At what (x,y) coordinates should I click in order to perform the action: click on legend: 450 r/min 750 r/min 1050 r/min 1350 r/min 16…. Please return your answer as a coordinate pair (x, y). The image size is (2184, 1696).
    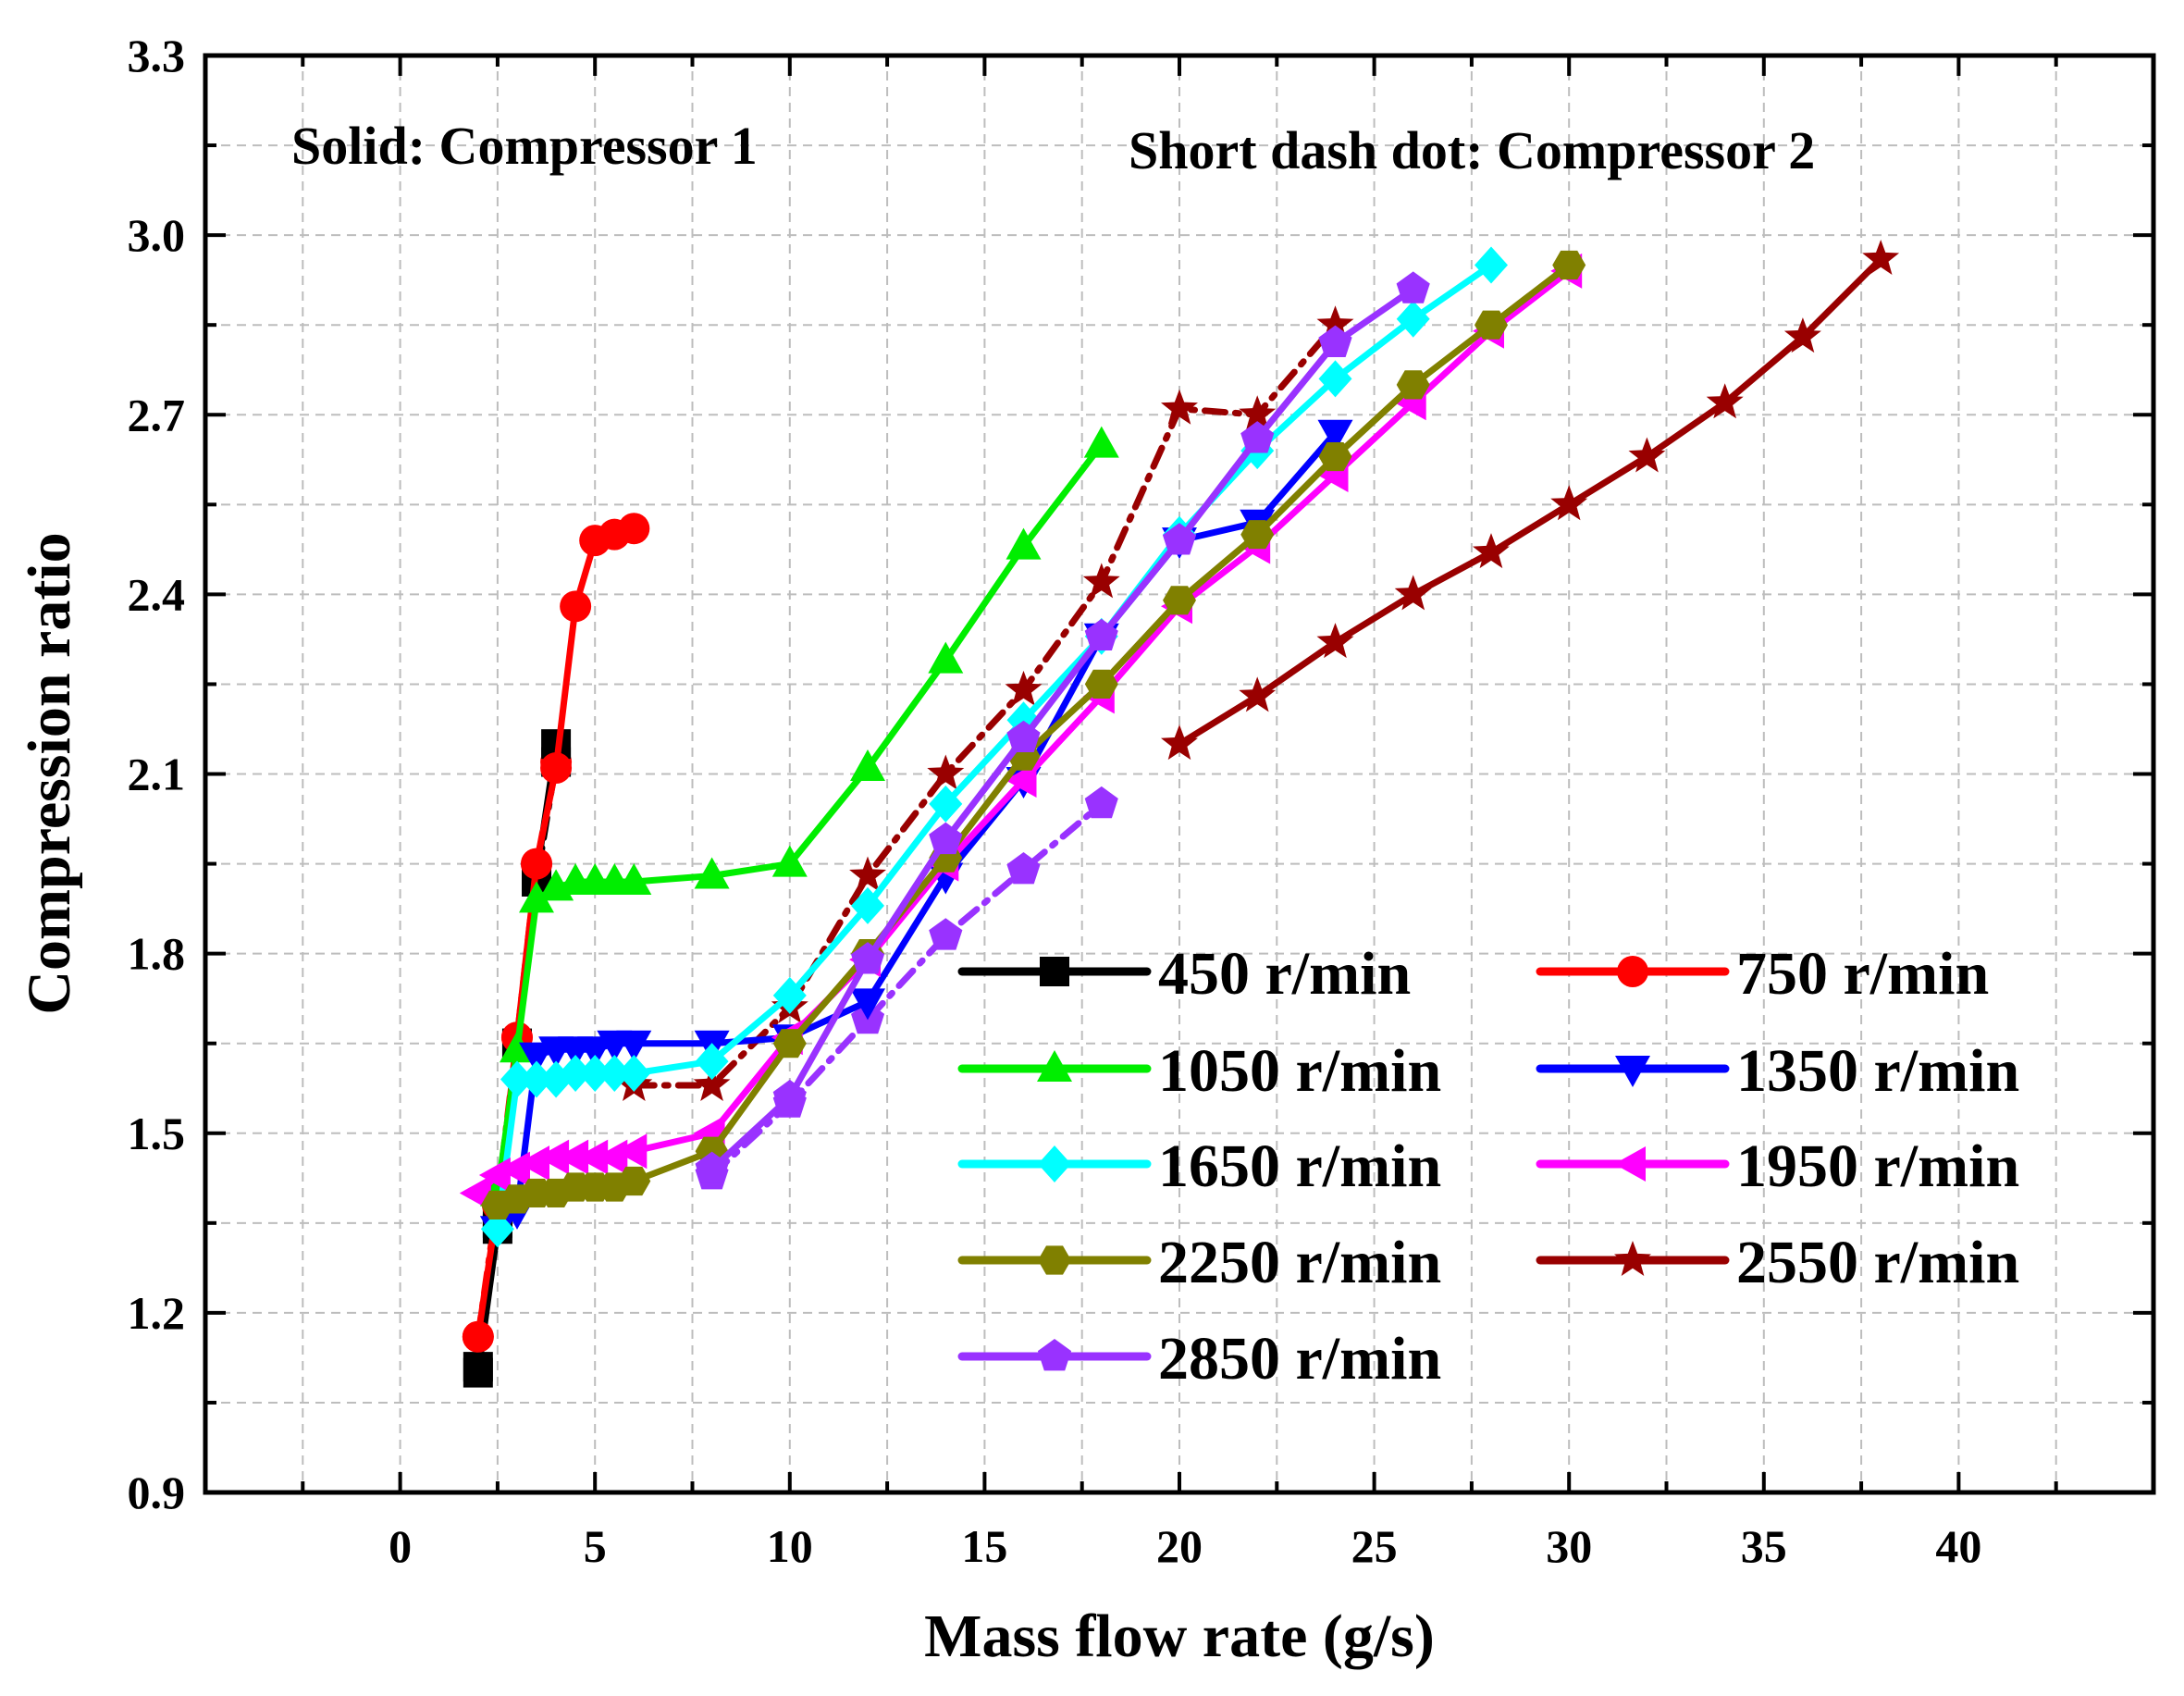
    Looking at the image, I should click on (1488, 1166).